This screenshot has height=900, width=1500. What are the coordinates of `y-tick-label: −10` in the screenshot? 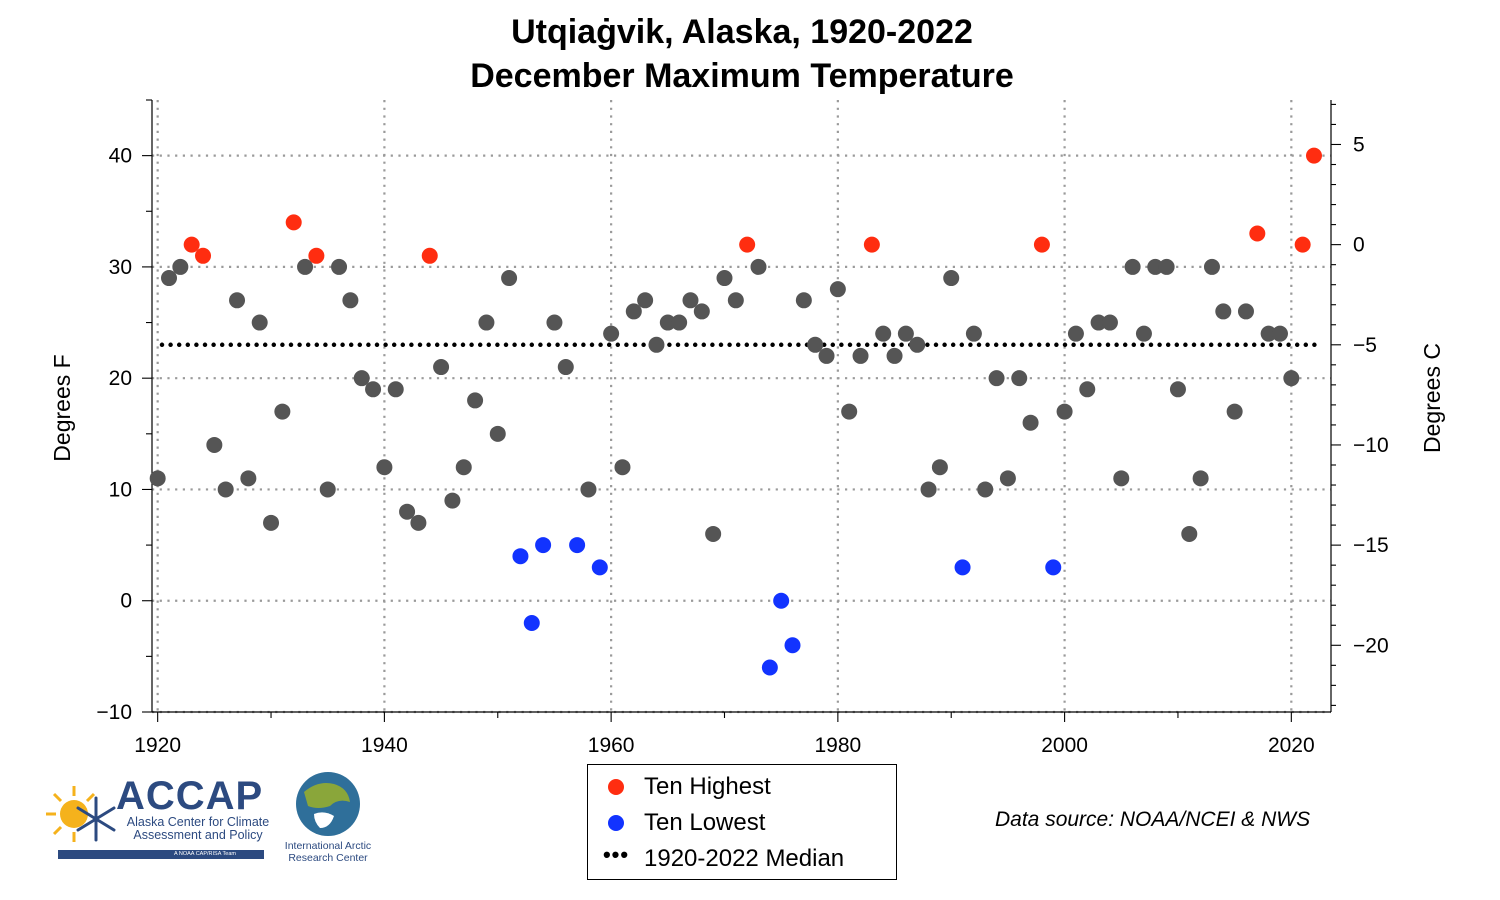 It's located at (114, 712).